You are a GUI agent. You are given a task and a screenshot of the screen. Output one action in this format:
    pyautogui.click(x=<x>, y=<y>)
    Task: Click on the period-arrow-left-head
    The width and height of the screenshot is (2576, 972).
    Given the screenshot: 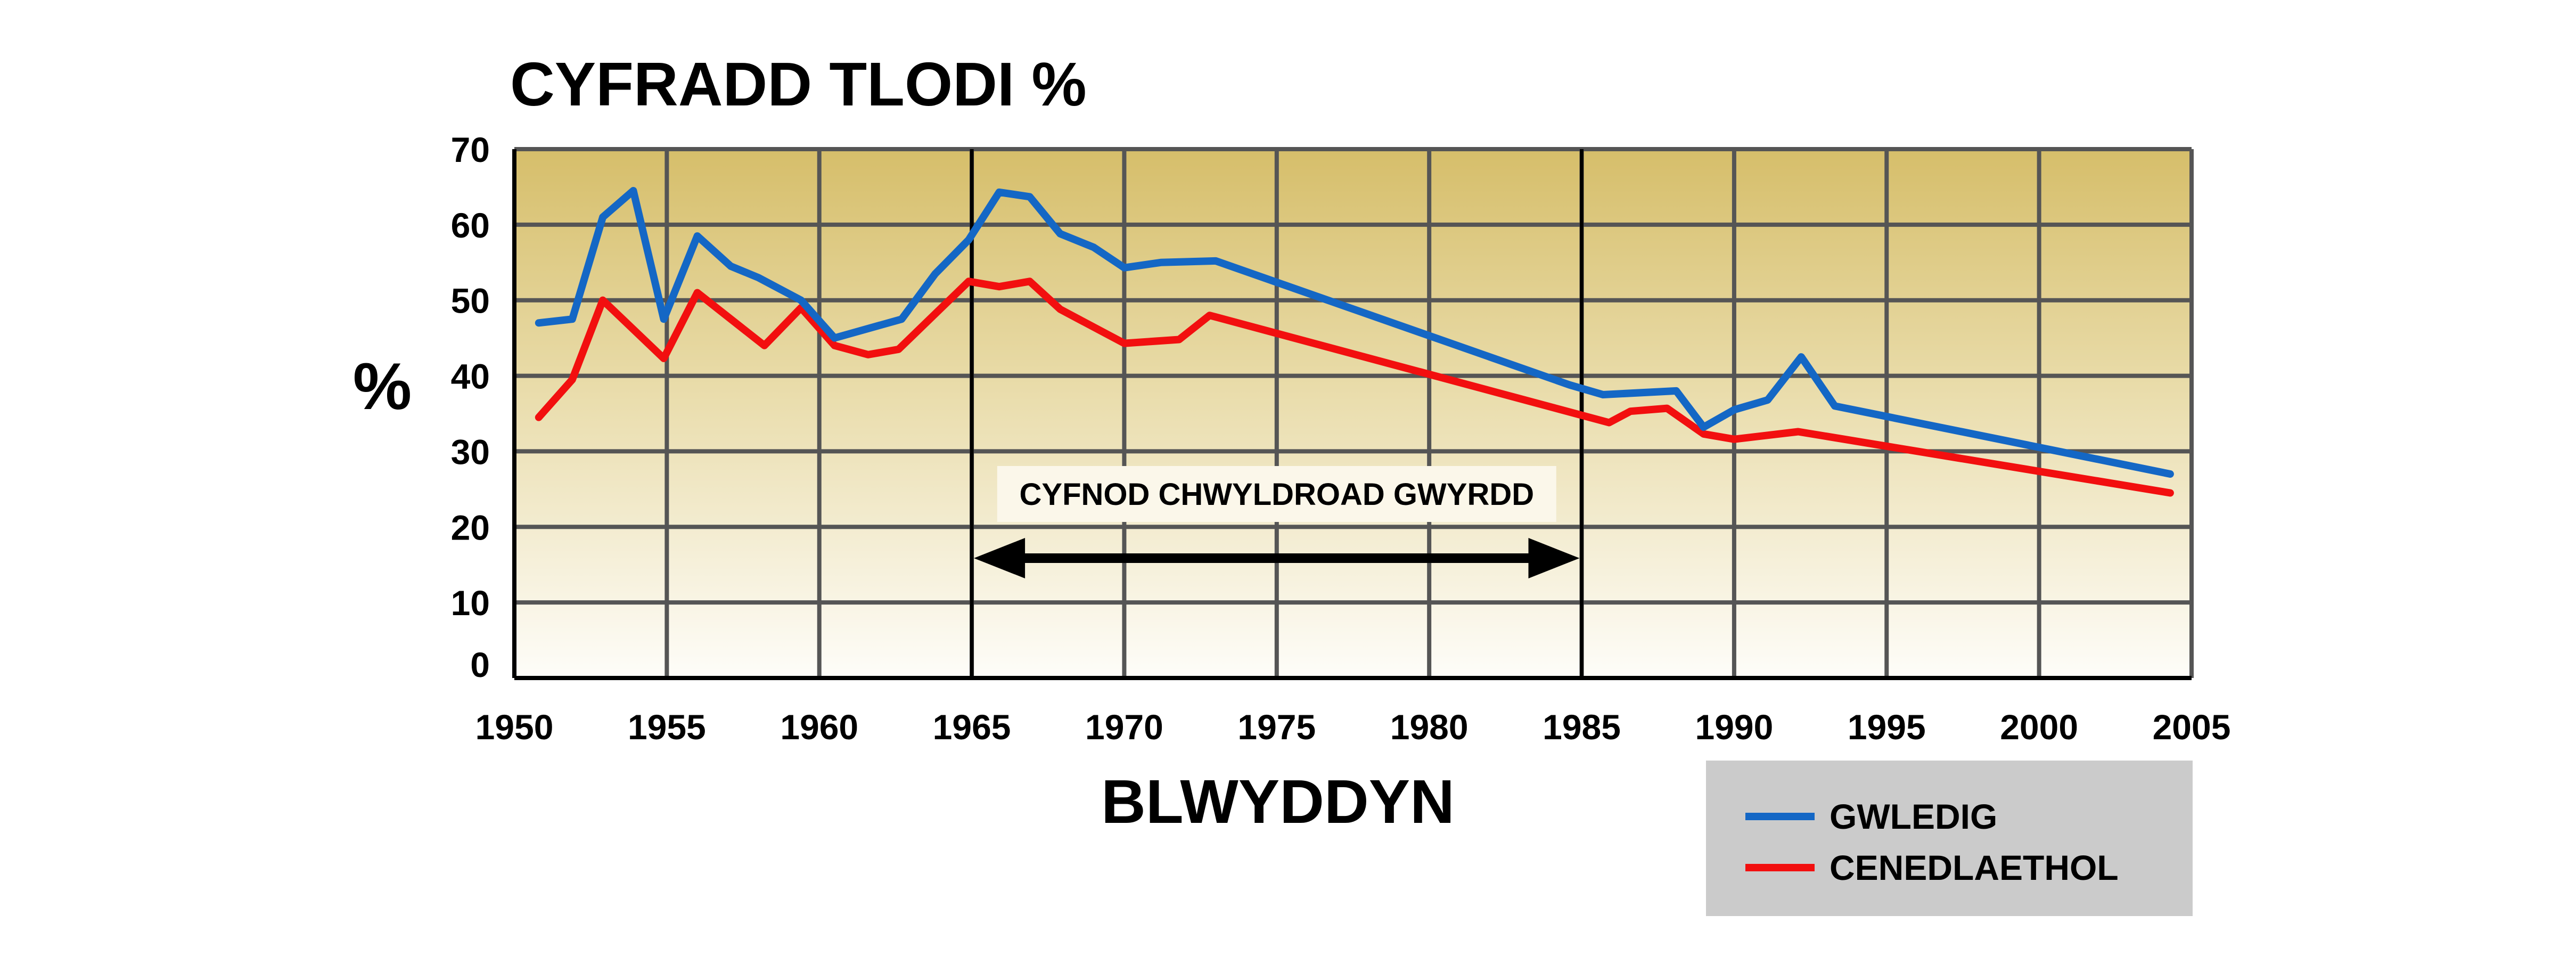 What is the action you would take?
    pyautogui.click(x=1000, y=558)
    